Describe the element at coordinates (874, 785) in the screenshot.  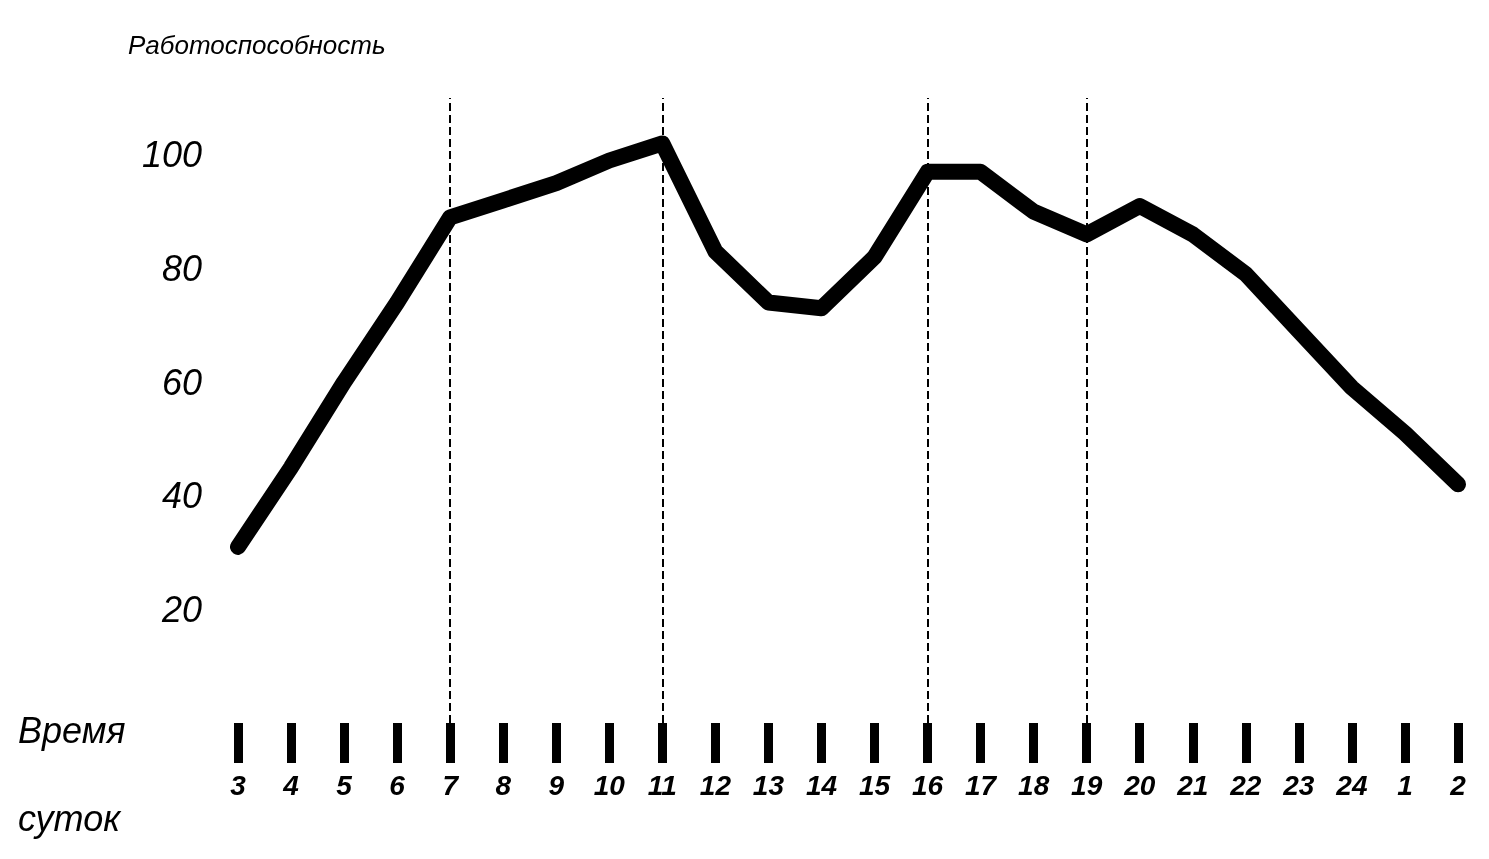
I see `x-tick-label: 15` at that location.